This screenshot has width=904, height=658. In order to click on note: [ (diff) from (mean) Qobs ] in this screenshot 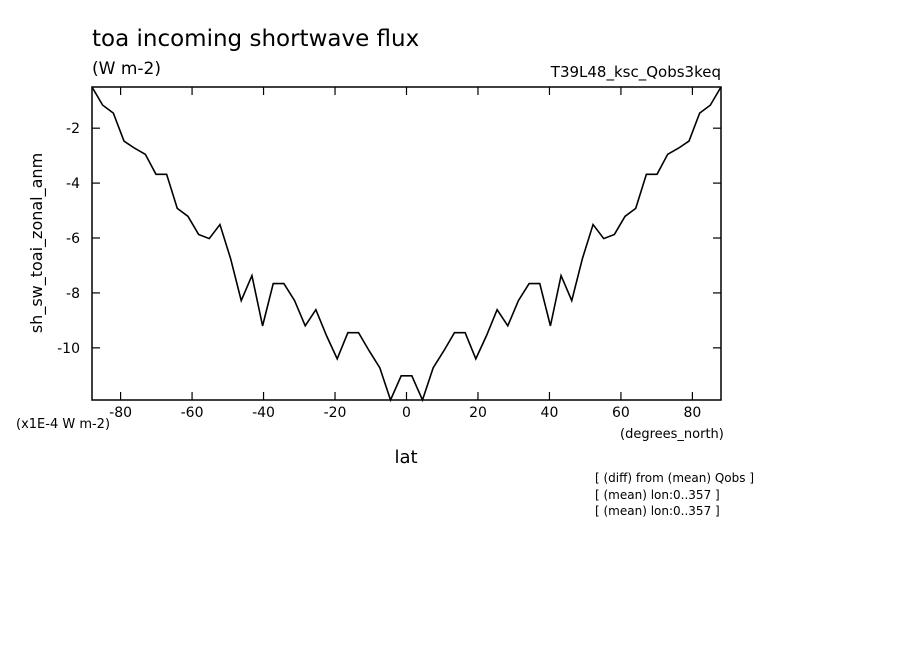, I will do `click(674, 478)`.